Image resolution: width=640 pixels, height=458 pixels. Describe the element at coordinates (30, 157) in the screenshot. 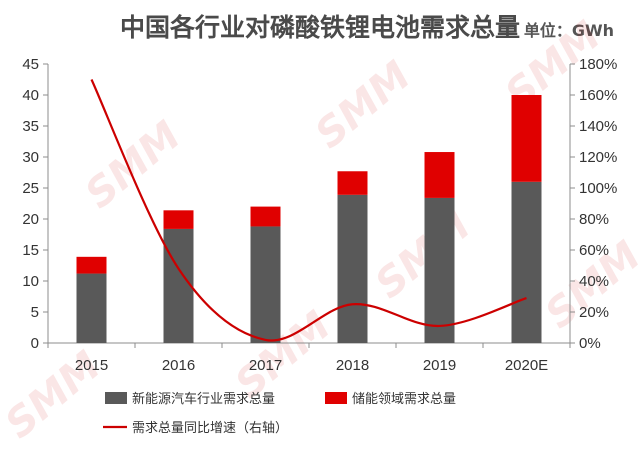

I see `y-left-tick-label: 30` at that location.